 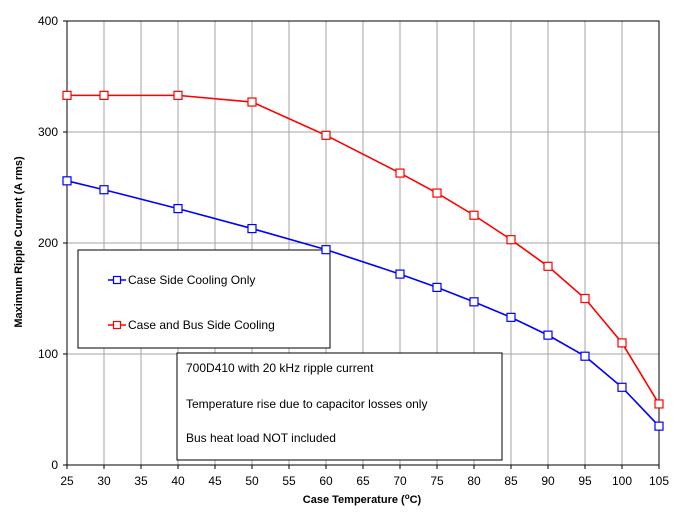 I want to click on x-tick-label-9: 70, so click(x=400, y=481).